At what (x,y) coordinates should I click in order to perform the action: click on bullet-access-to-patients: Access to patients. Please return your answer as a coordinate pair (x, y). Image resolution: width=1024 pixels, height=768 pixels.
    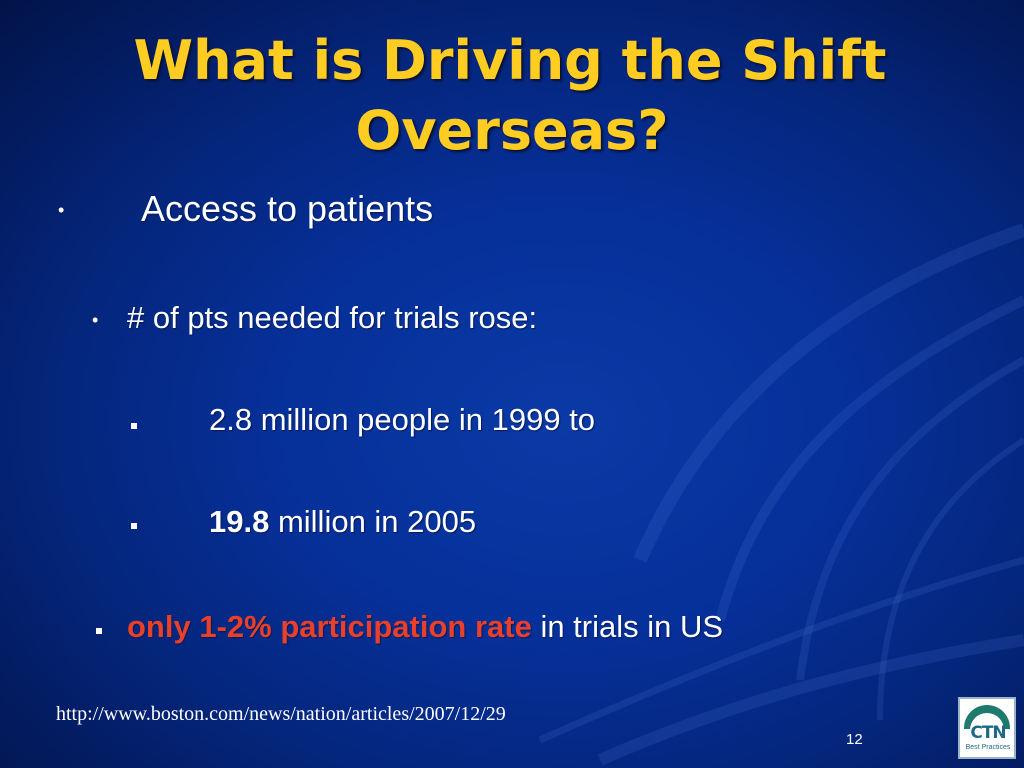
    Looking at the image, I should click on (287, 208).